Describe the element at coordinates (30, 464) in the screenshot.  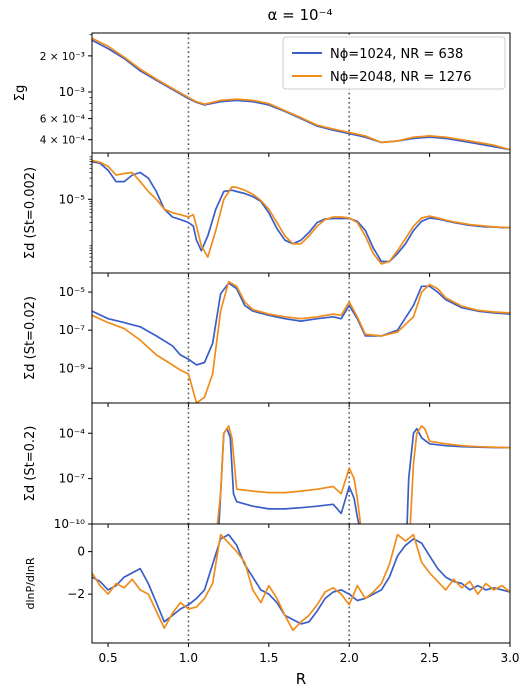
I see `y-axis-label: Σd (St=0.2)` at that location.